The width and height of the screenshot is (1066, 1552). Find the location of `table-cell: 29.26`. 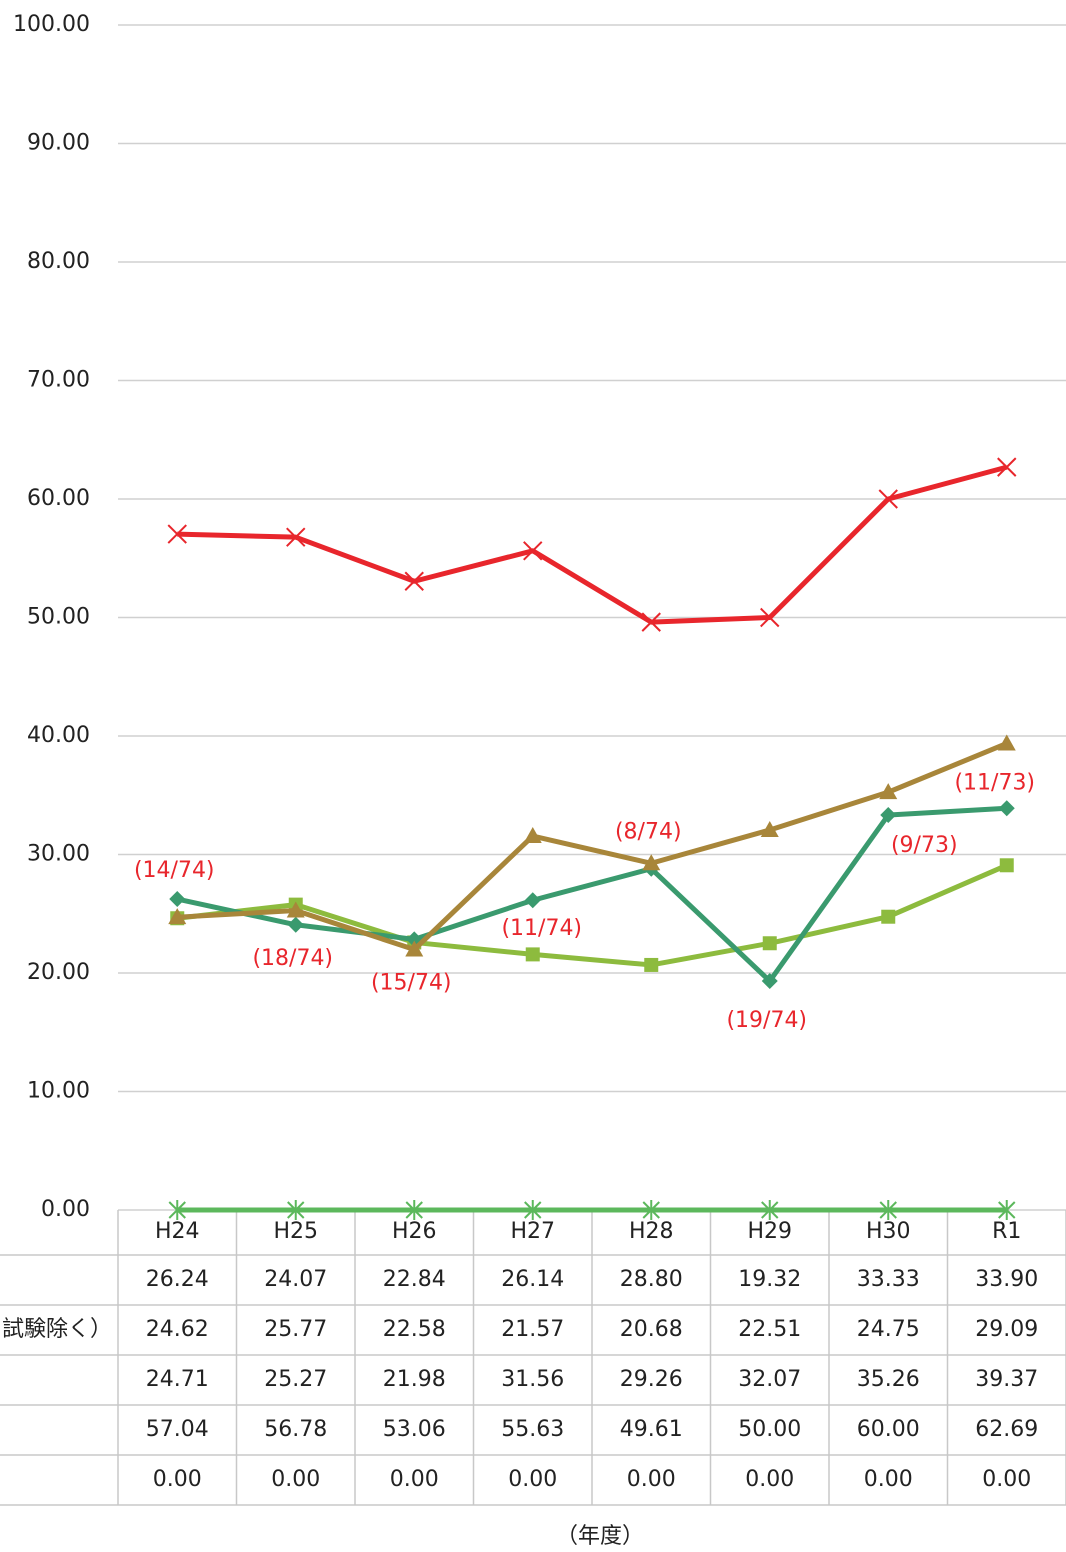

table-cell: 29.26 is located at coordinates (651, 1379).